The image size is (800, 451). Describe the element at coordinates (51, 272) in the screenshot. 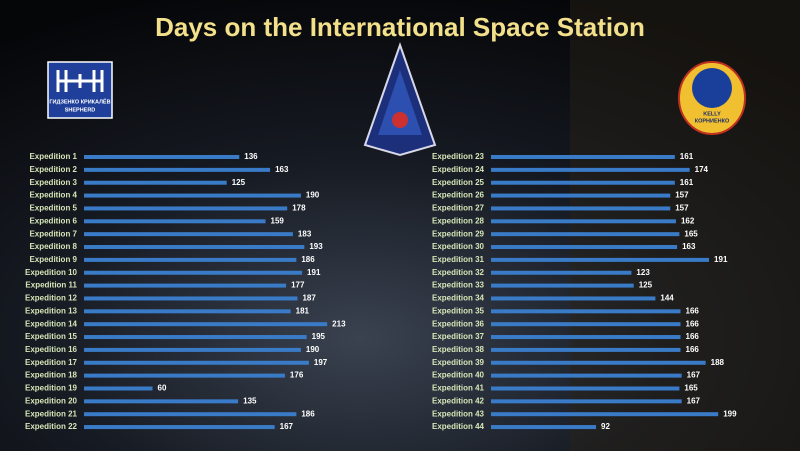

I see `y-tick-label: Expedition 10` at that location.